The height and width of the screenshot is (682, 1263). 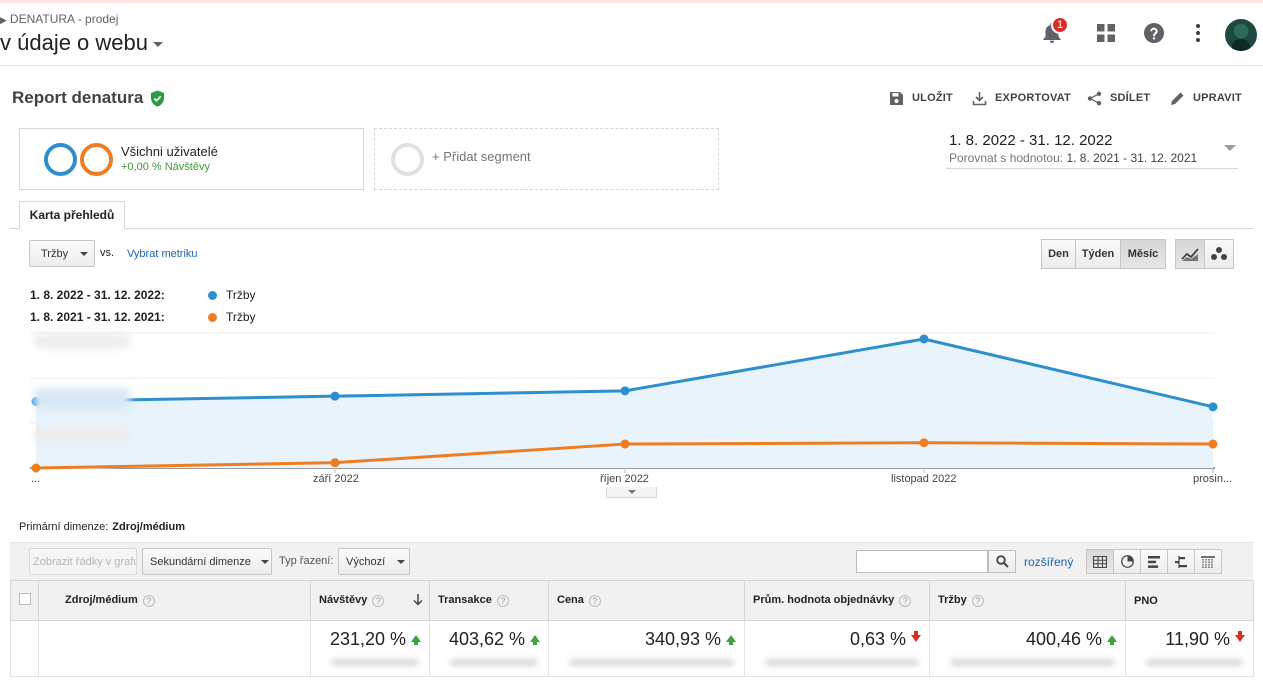 I want to click on advanced-filter-link: rozšířený, so click(x=1049, y=562).